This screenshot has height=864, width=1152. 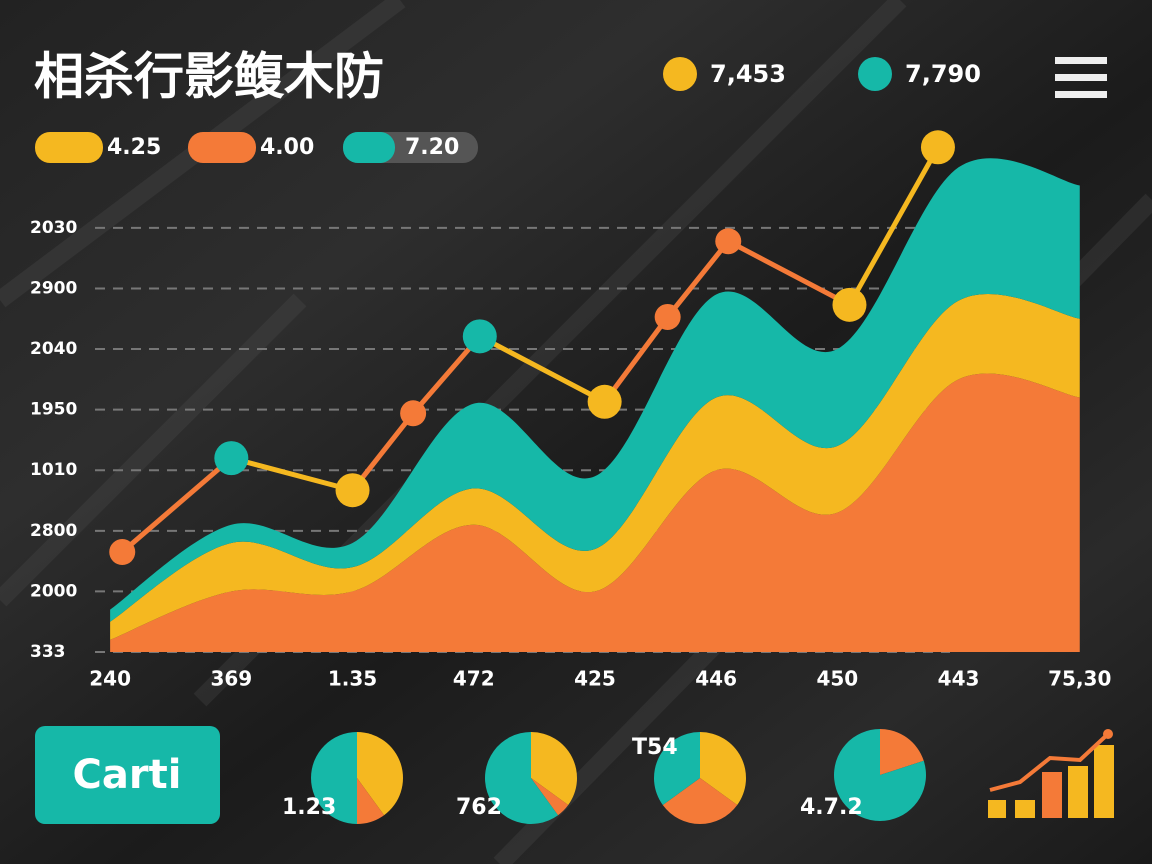 I want to click on button-label: Carti, so click(x=127, y=775).